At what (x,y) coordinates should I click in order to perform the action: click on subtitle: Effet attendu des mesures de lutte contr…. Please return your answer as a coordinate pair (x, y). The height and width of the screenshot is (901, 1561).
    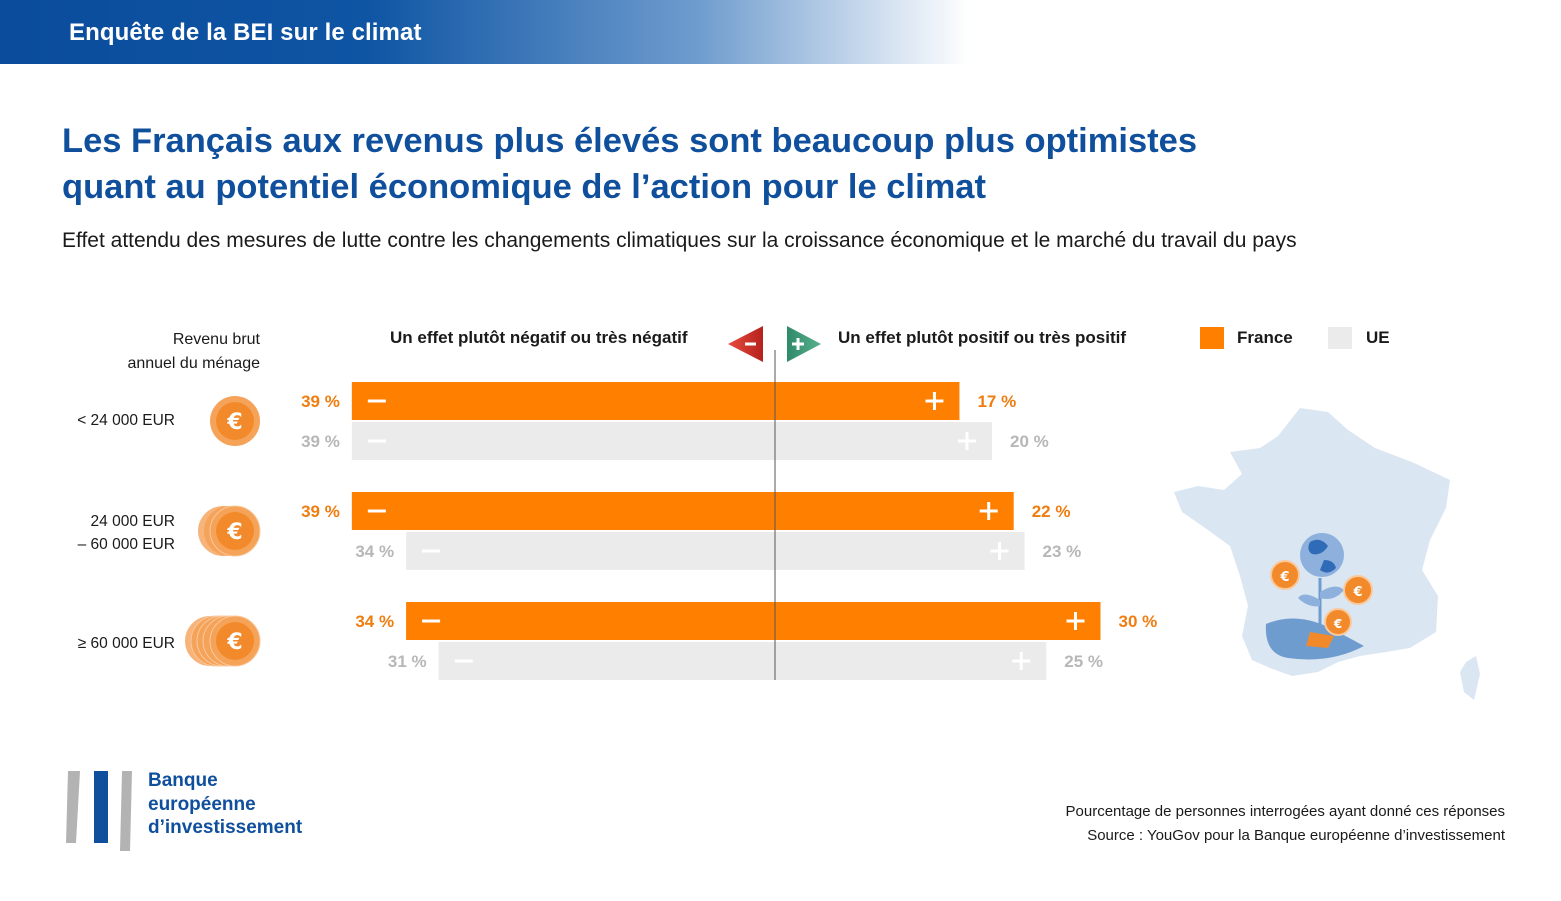
    Looking at the image, I should click on (679, 240).